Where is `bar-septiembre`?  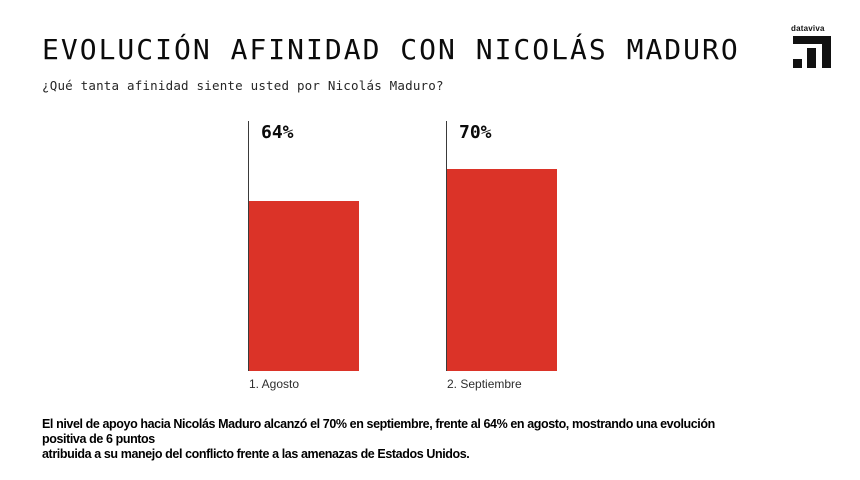 bar-septiembre is located at coordinates (502, 270).